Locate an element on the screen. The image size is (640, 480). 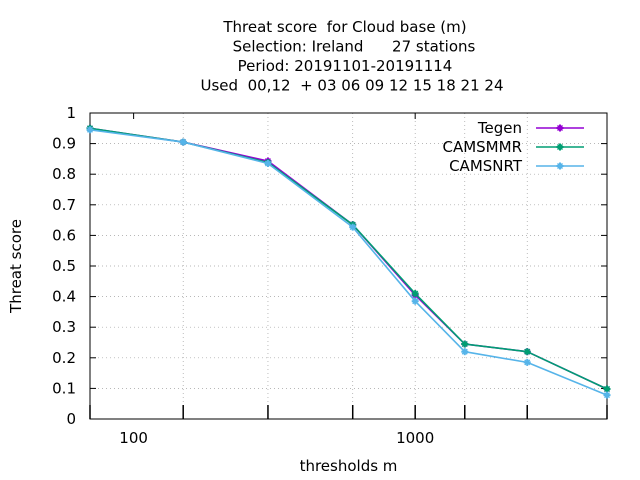
title-line: Period: 20191101-20191114 is located at coordinates (345, 66).